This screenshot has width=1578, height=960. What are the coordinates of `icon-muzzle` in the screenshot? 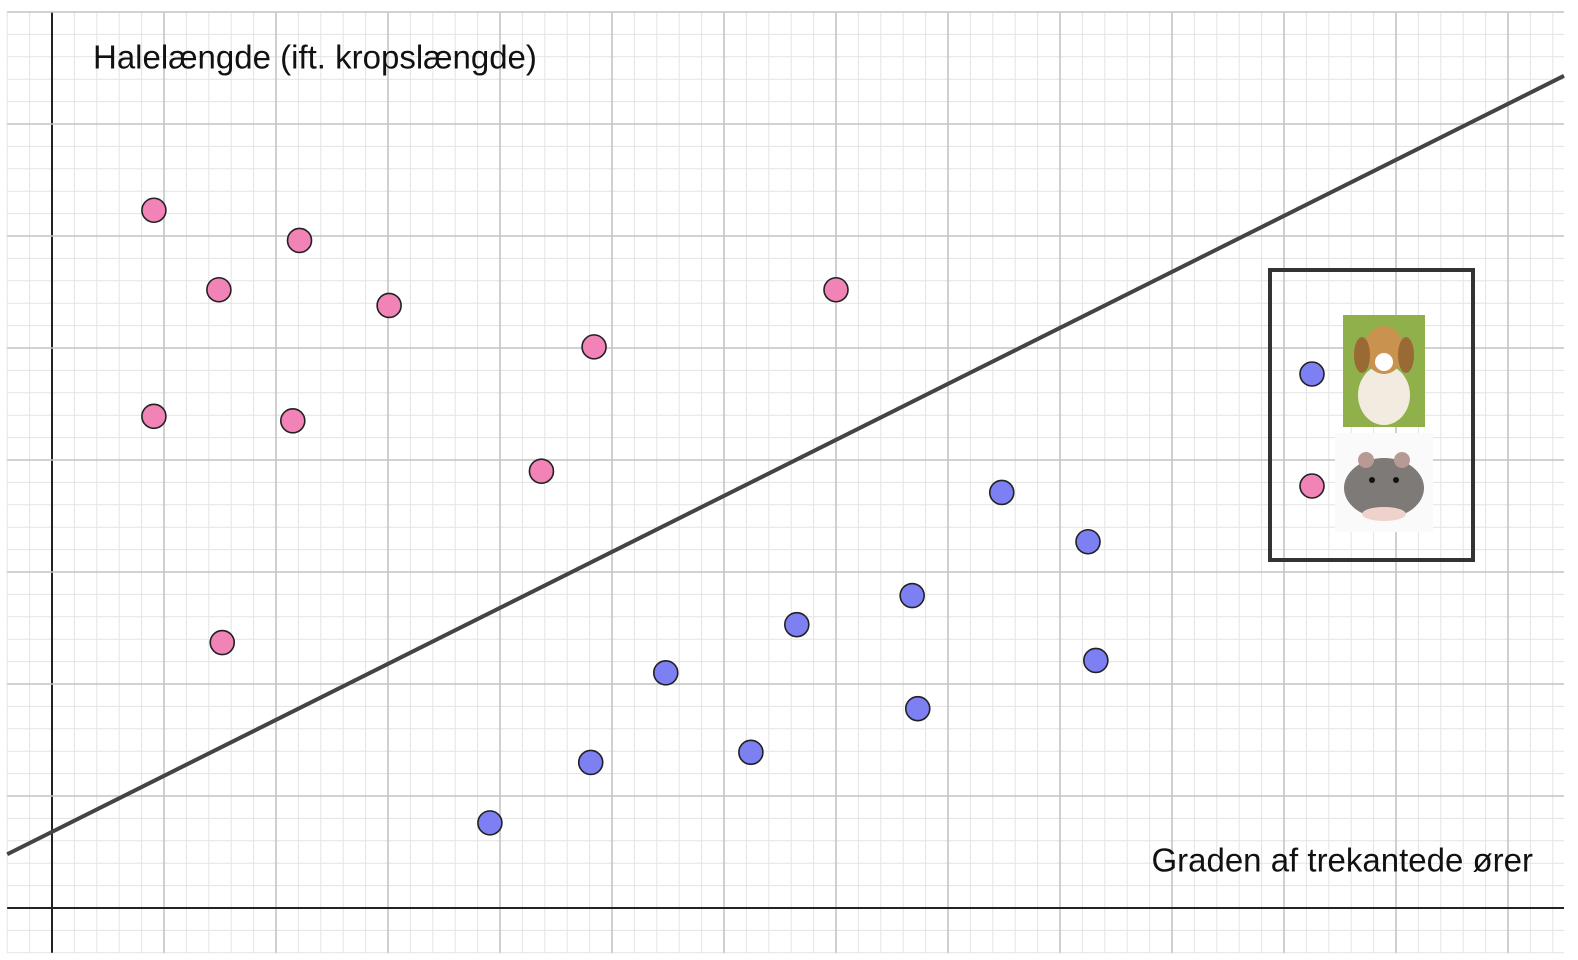 It's located at (1384, 362).